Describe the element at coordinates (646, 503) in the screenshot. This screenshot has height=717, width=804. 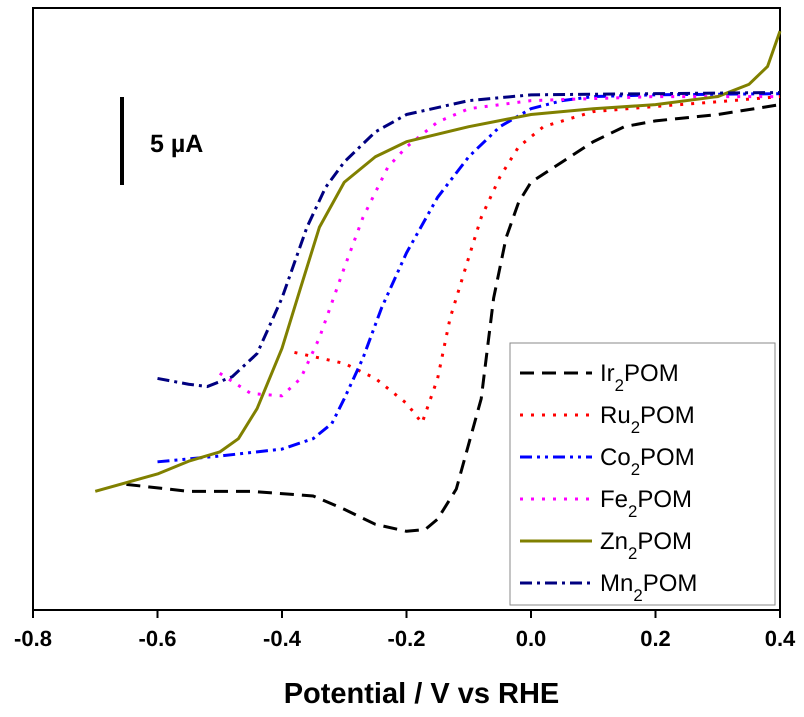
I see `legend-label: Fe$_{2}$POM` at that location.